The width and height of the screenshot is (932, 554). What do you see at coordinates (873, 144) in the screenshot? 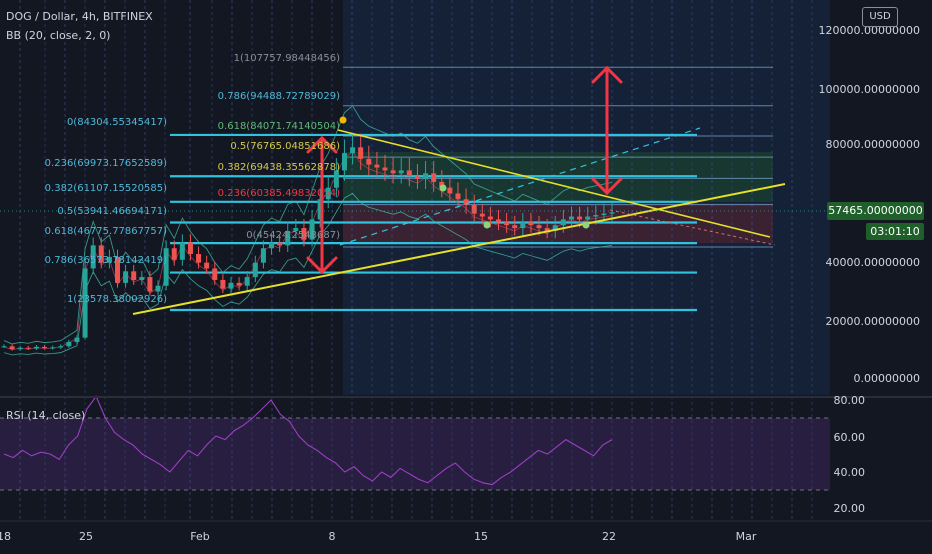
I see `price-axis-label: 80000.00000000` at bounding box center [873, 144].